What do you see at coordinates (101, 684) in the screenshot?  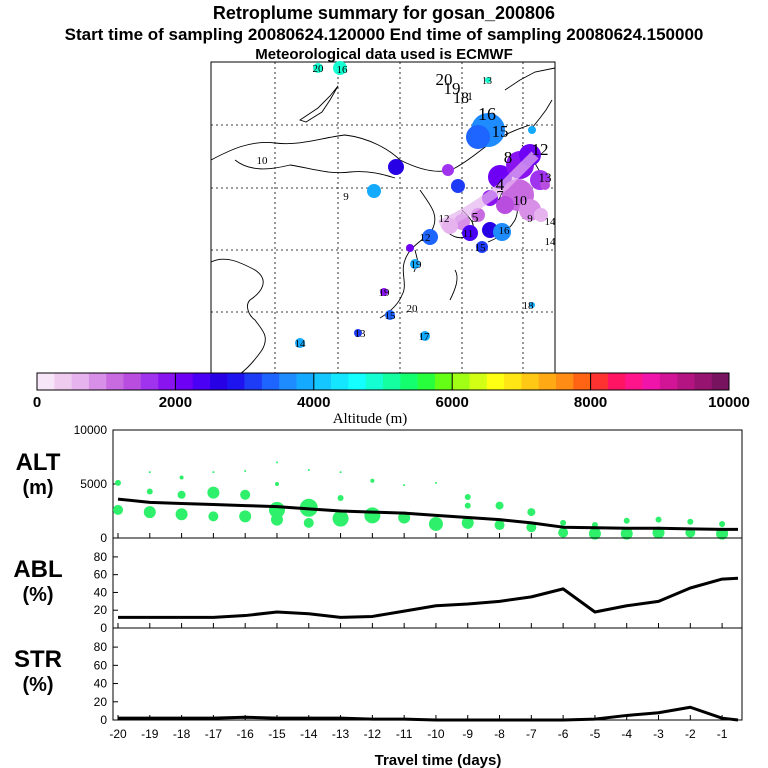 I see `y-tick-label: 40` at bounding box center [101, 684].